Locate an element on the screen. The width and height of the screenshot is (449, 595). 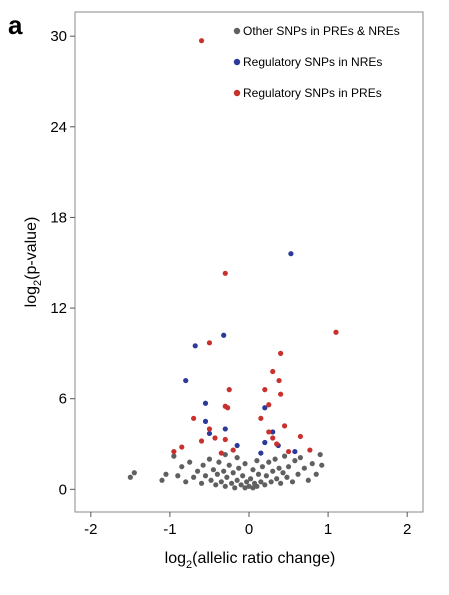
y-tick-label: 12 is located at coordinates (58, 308).